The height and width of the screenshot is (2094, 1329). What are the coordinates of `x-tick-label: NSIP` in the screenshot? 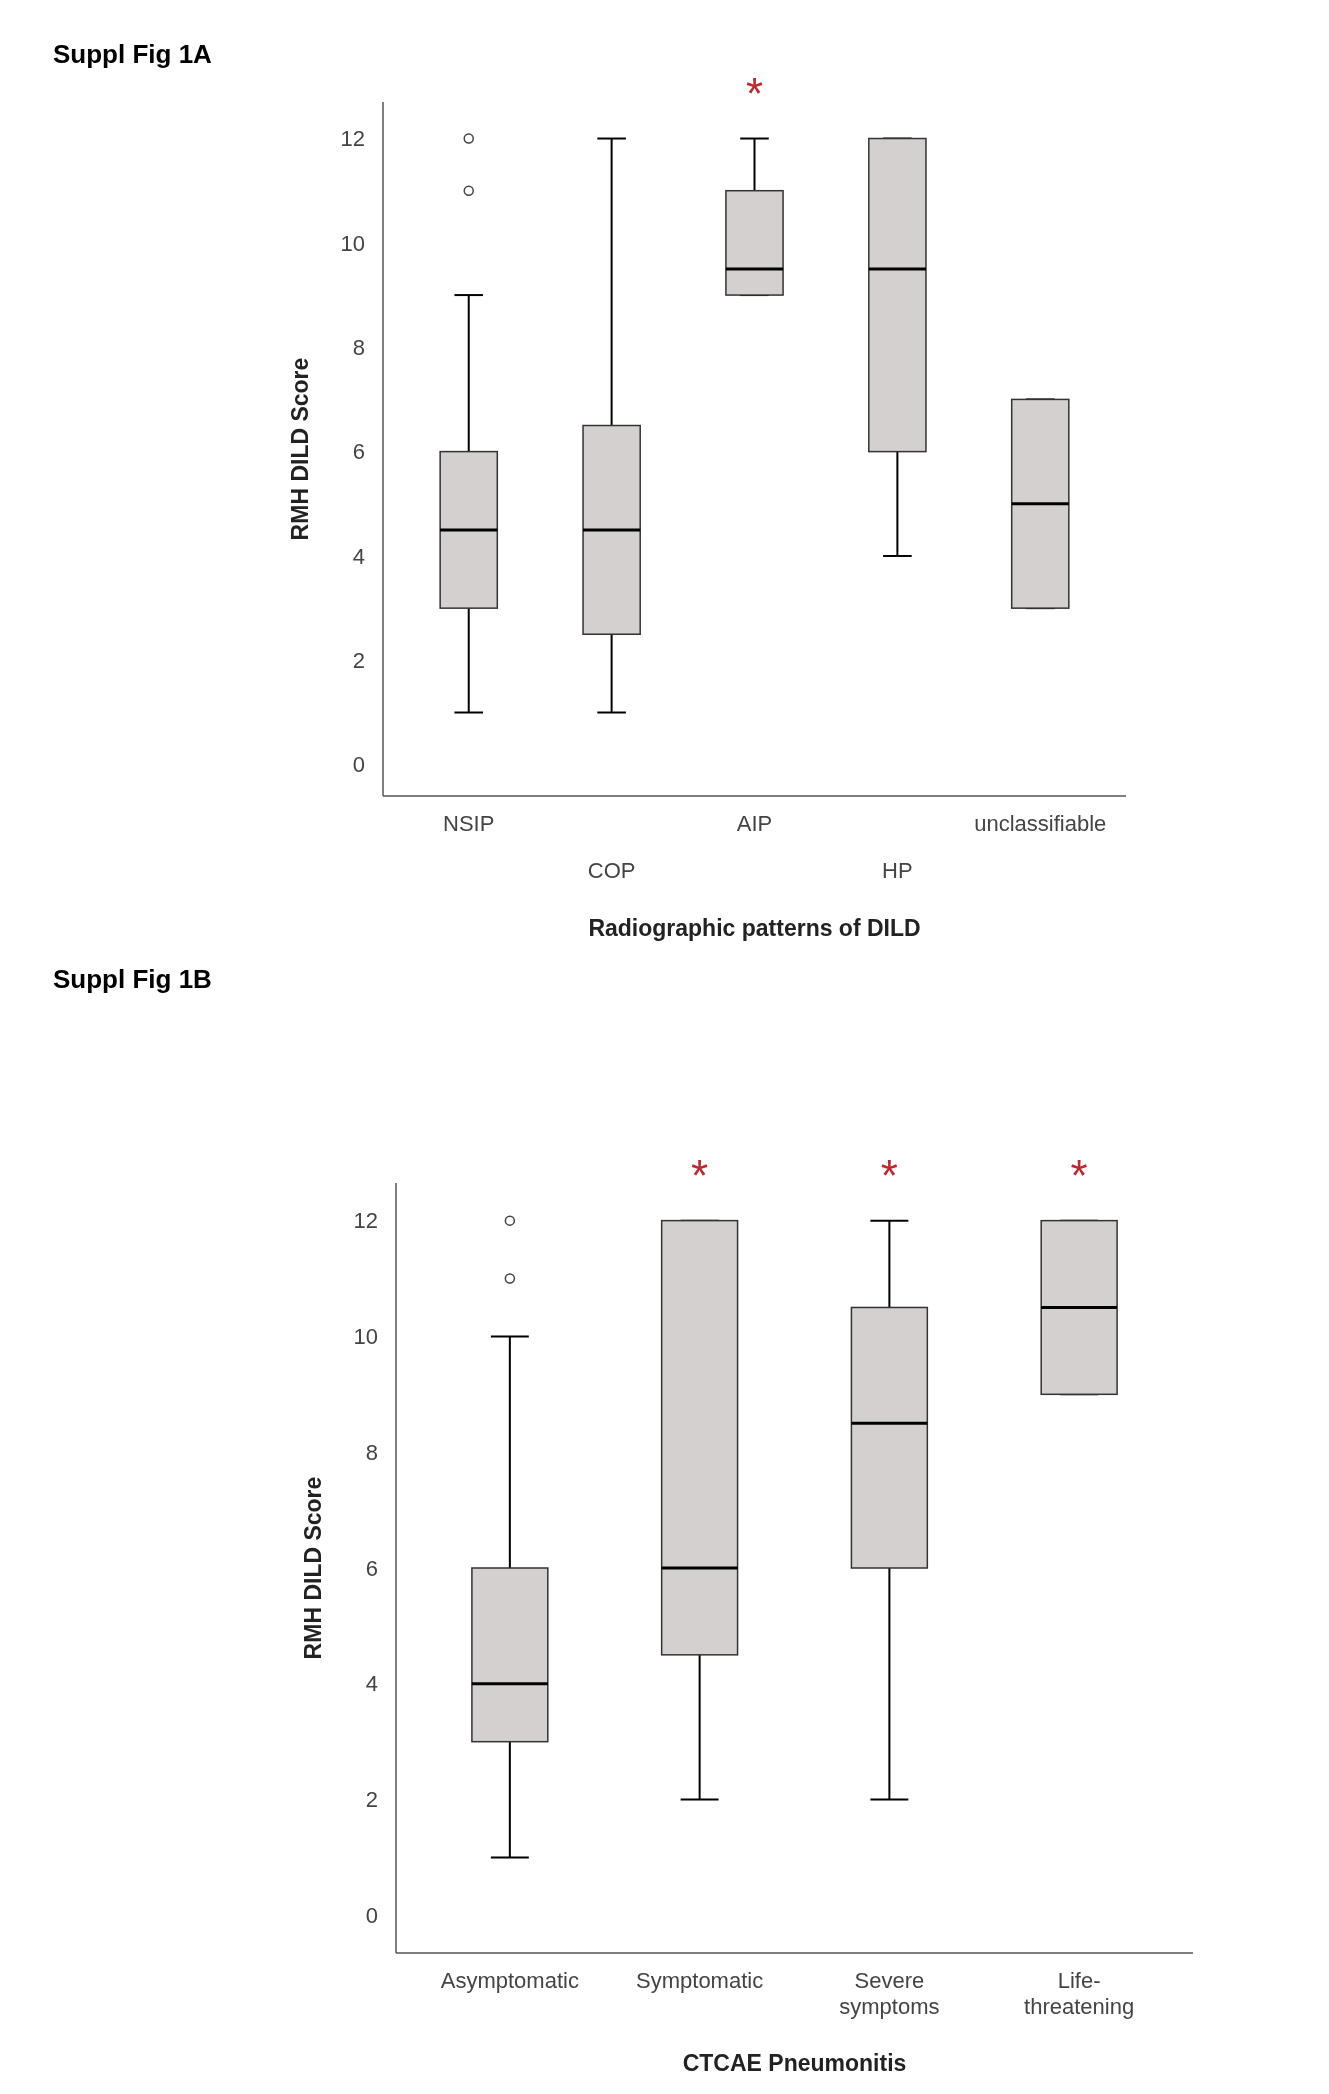 It's located at (469, 823).